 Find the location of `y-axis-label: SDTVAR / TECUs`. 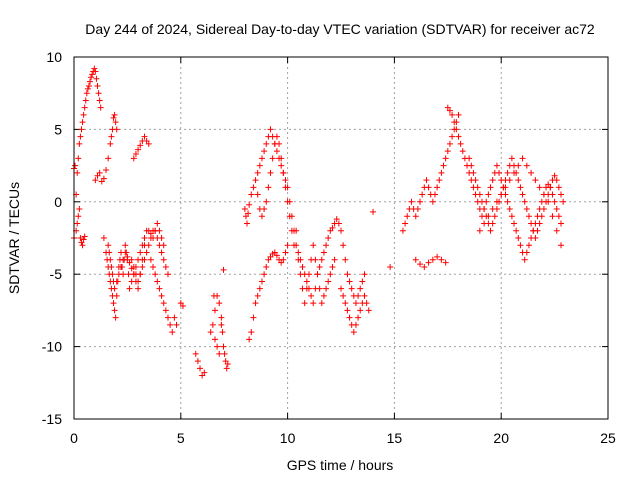

y-axis-label: SDTVAR / TECUs is located at coordinates (14, 238).